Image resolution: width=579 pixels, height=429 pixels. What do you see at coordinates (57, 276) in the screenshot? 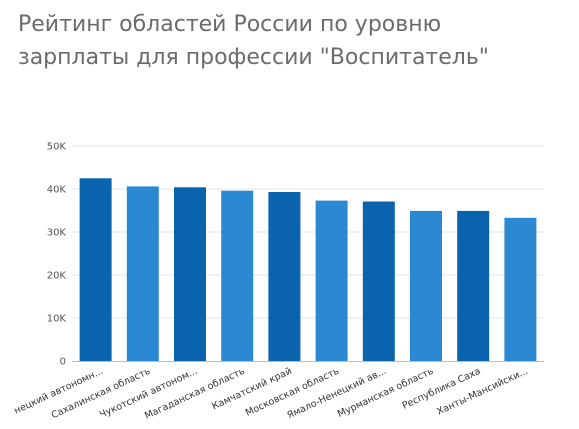
I see `y-tick-label: 20K` at bounding box center [57, 276].